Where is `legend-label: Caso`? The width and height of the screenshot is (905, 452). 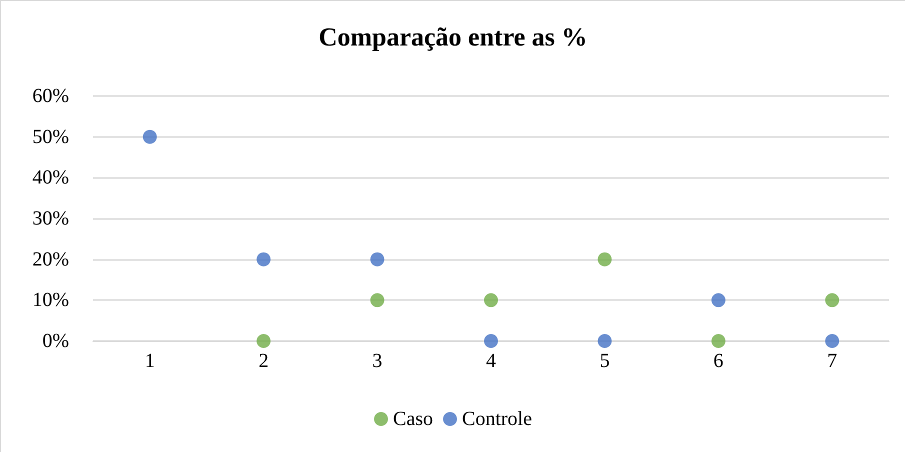 legend-label: Caso is located at coordinates (413, 419).